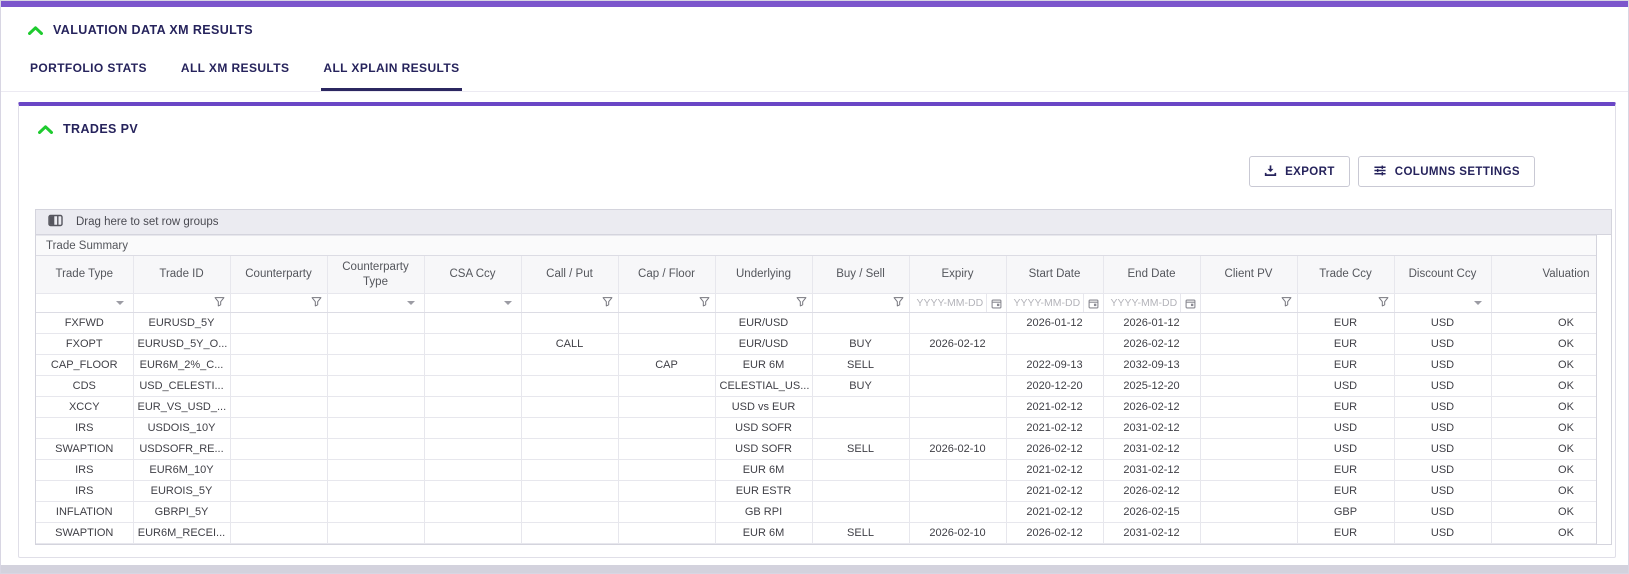 This screenshot has width=1629, height=574. What do you see at coordinates (181, 491) in the screenshot?
I see `table-cell: EUROIS_5Y` at bounding box center [181, 491].